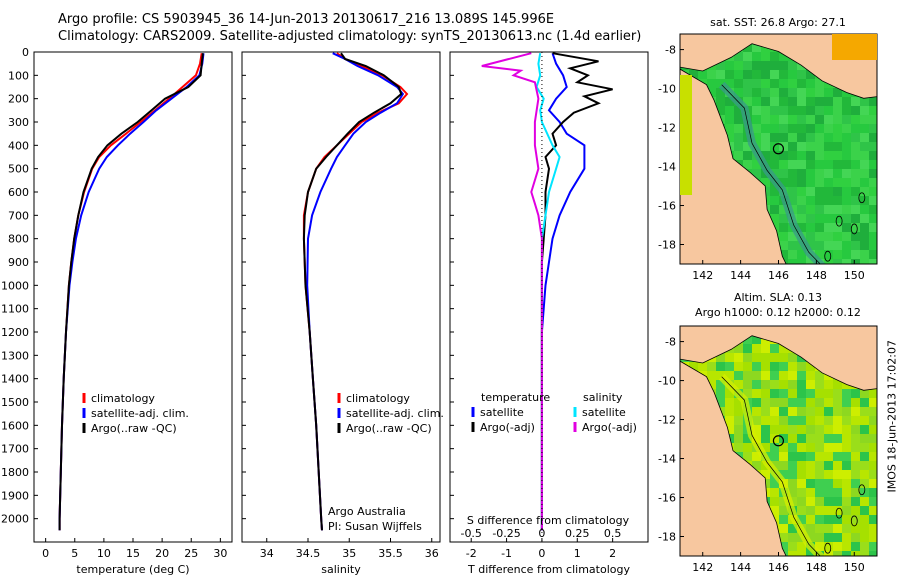  I want to click on x-tick-label: 0, so click(45, 553).